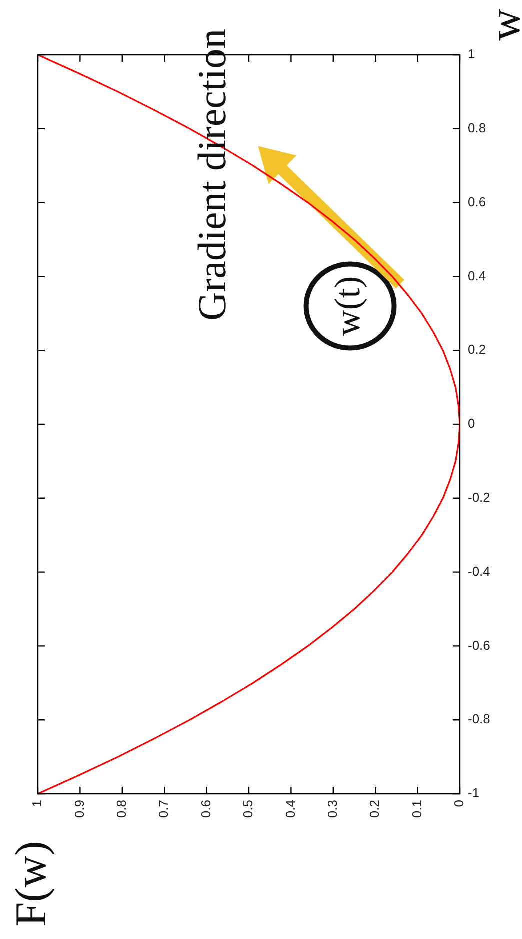 The height and width of the screenshot is (939, 522). Describe the element at coordinates (374, 809) in the screenshot. I see `x-tick-label: 0.2` at that location.